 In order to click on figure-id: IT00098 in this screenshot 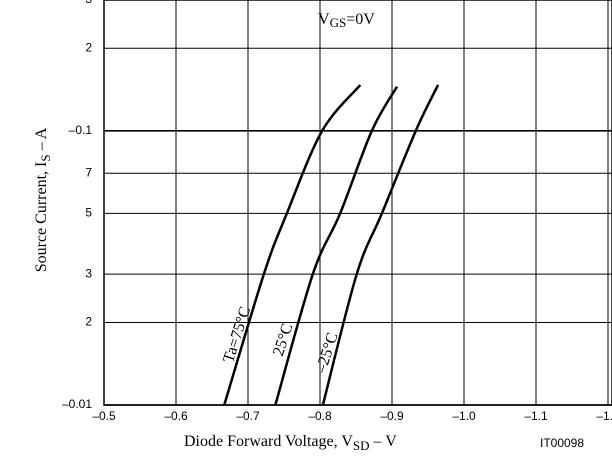, I will do `click(562, 443)`.